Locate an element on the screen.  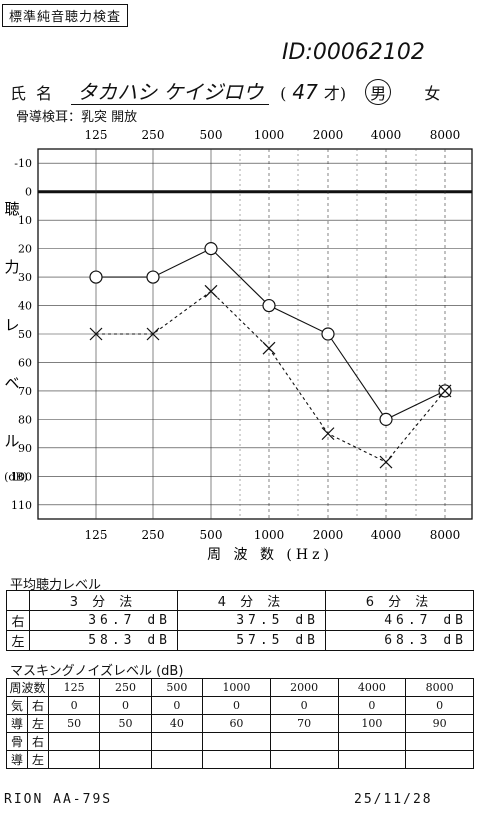
x-tick-label-top: 125 is located at coordinates (96, 135).